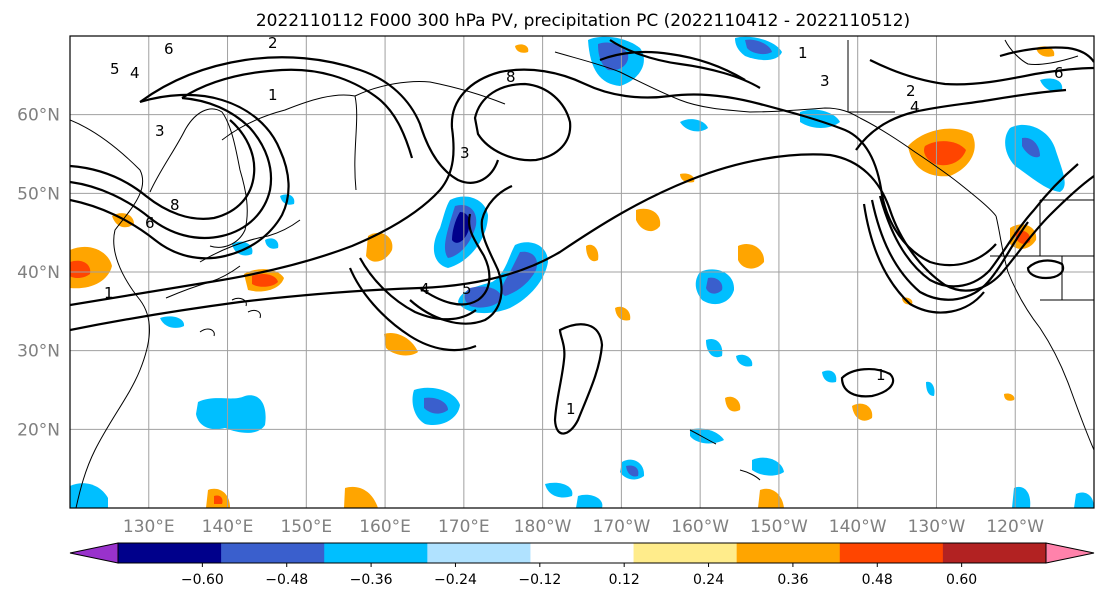  I want to click on lon-tick-label: 150°E, so click(306, 527).